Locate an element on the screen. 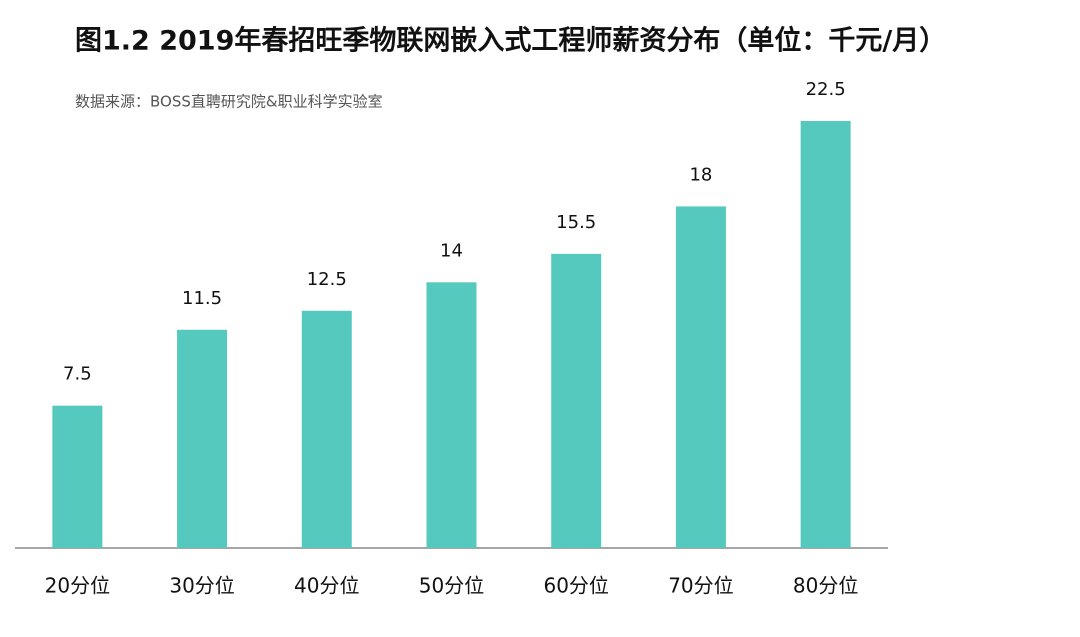 This screenshot has height=637, width=1080. x-tick-label: 60分位 is located at coordinates (575, 586).